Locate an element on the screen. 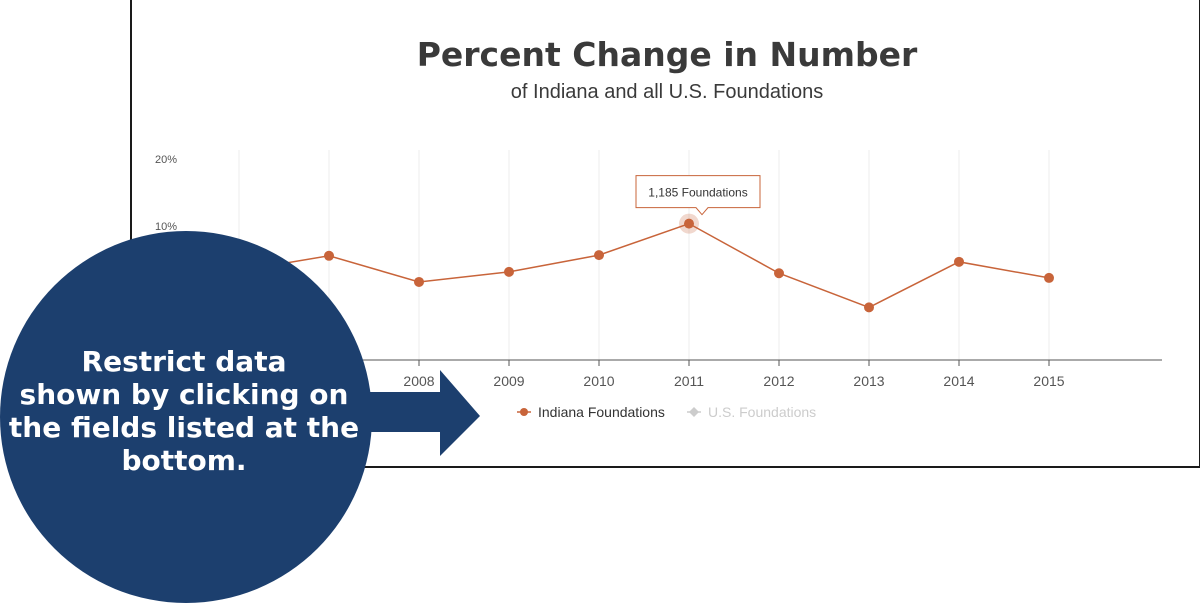 The width and height of the screenshot is (1200, 603). callout-line: bottom. is located at coordinates (184, 460).